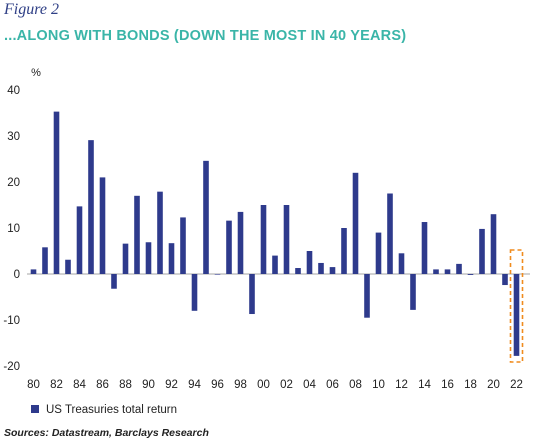 Image resolution: width=533 pixels, height=445 pixels. Describe the element at coordinates (33, 271) in the screenshot. I see `bar-1980` at that location.